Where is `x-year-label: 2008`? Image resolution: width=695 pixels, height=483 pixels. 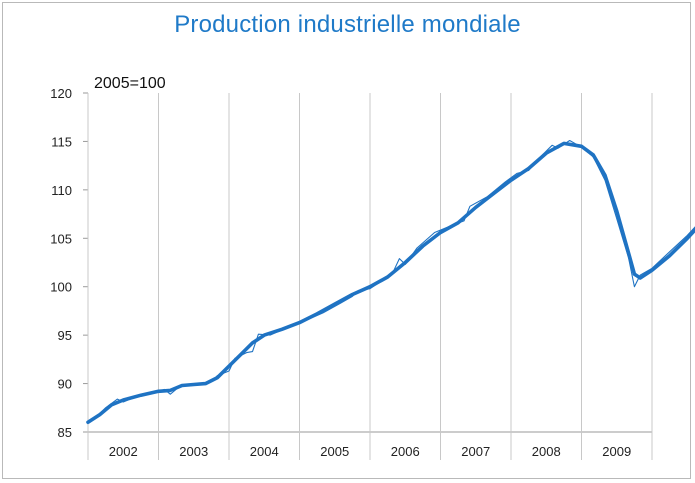 x-year-label: 2008 is located at coordinates (546, 451).